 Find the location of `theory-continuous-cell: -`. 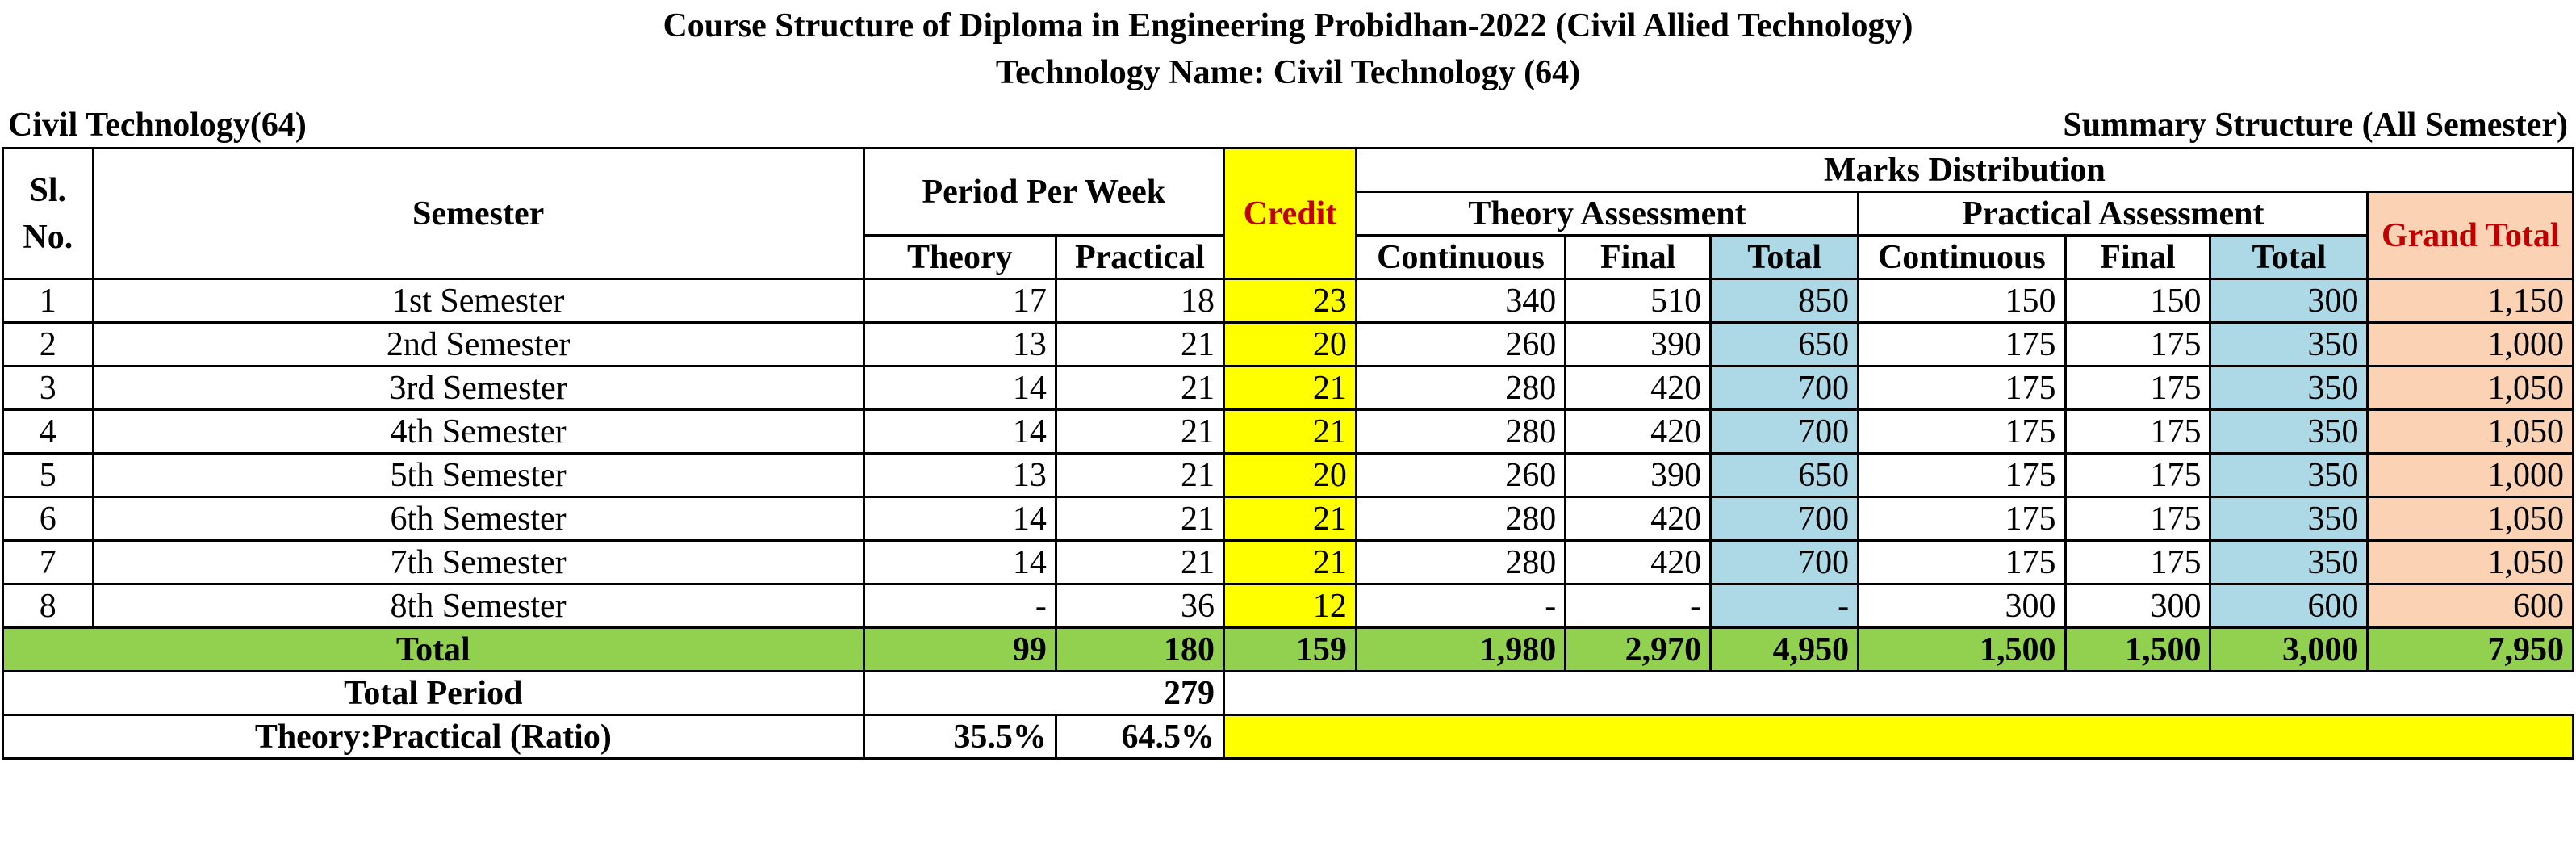

theory-continuous-cell: - is located at coordinates (1460, 606).